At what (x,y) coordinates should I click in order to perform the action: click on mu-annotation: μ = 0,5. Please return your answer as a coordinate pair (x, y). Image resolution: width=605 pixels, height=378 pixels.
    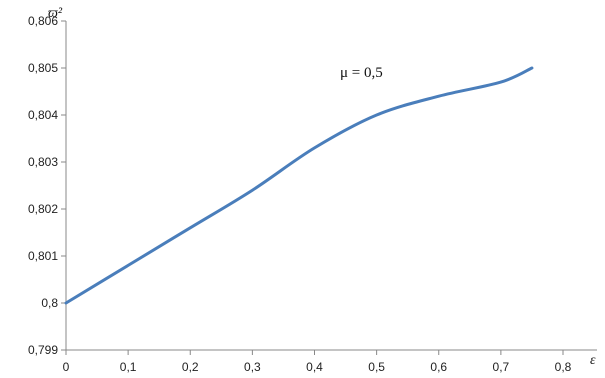
    Looking at the image, I should click on (361, 73).